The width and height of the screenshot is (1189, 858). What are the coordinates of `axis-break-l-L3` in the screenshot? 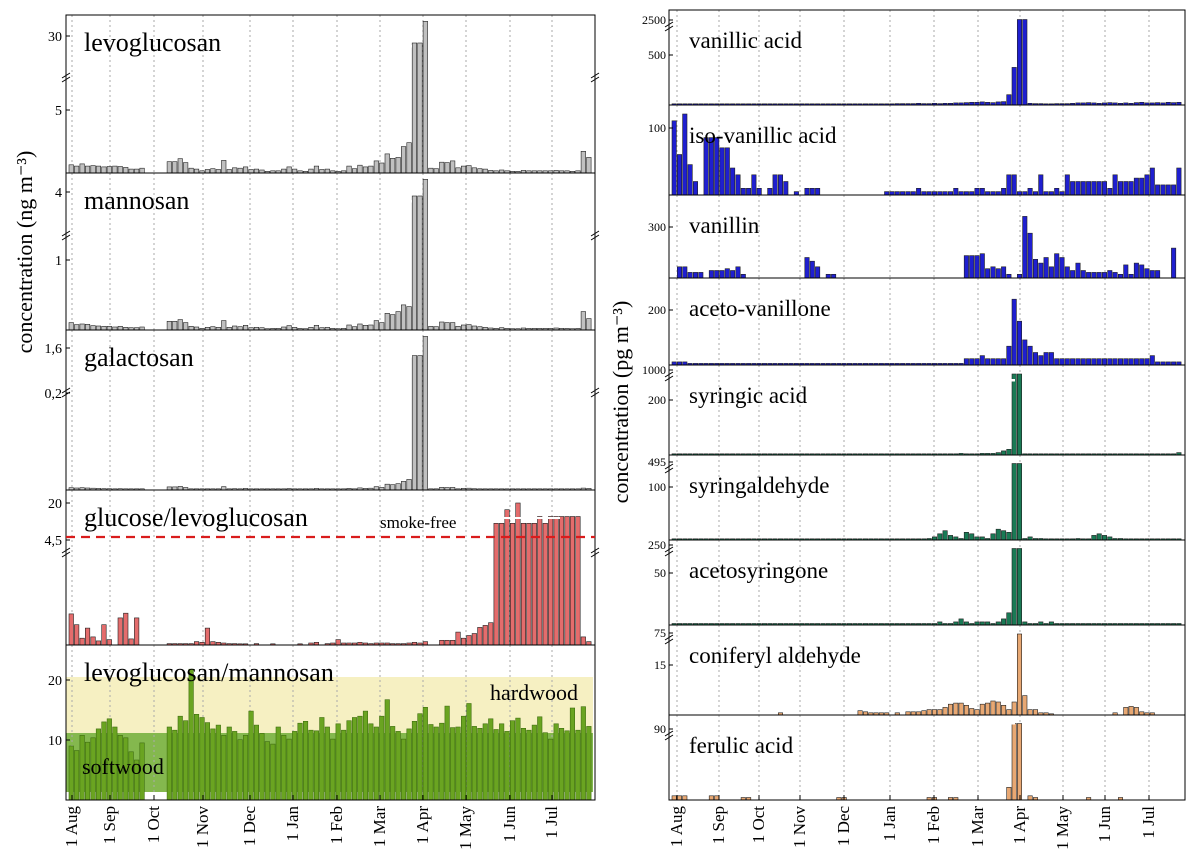 It's located at (66, 552).